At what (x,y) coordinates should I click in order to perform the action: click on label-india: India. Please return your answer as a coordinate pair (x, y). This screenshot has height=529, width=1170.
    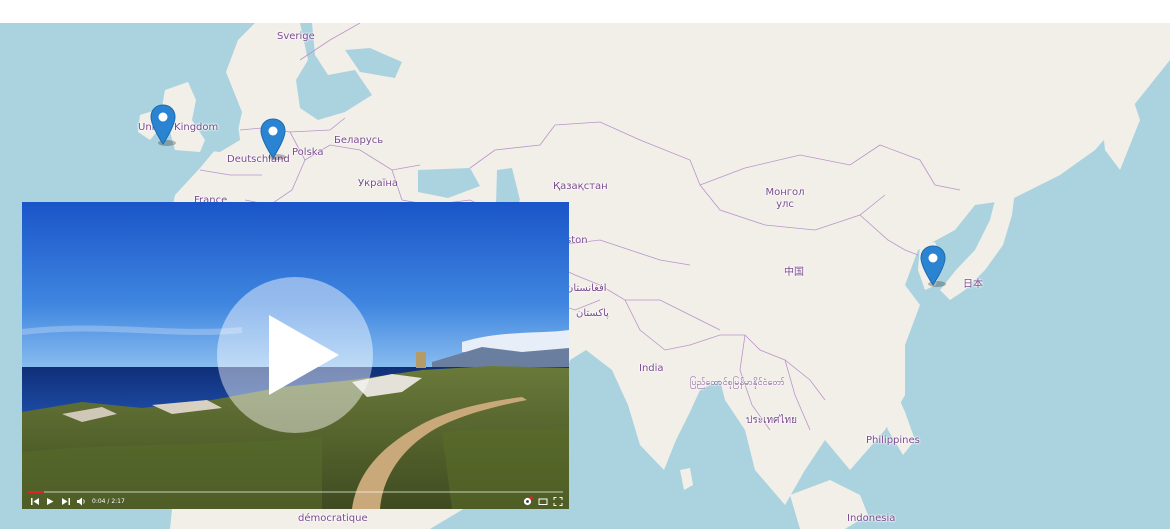
    Looking at the image, I should click on (651, 368).